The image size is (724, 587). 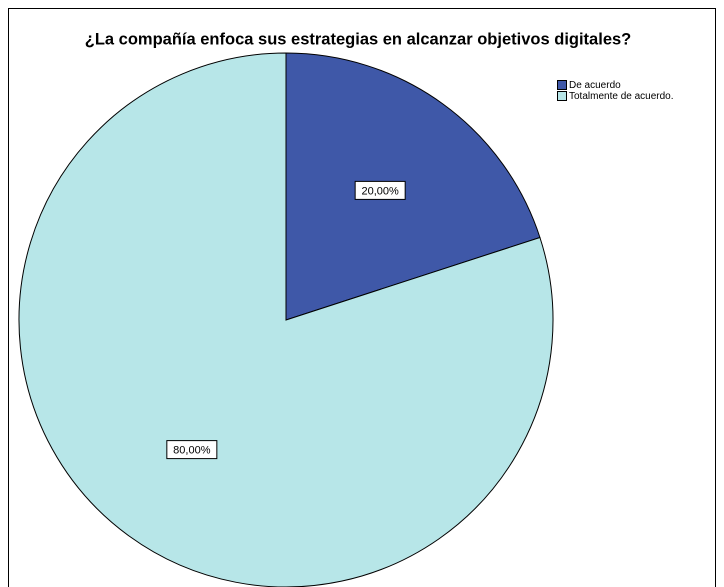 I want to click on data-label: 80,00%, so click(x=192, y=451).